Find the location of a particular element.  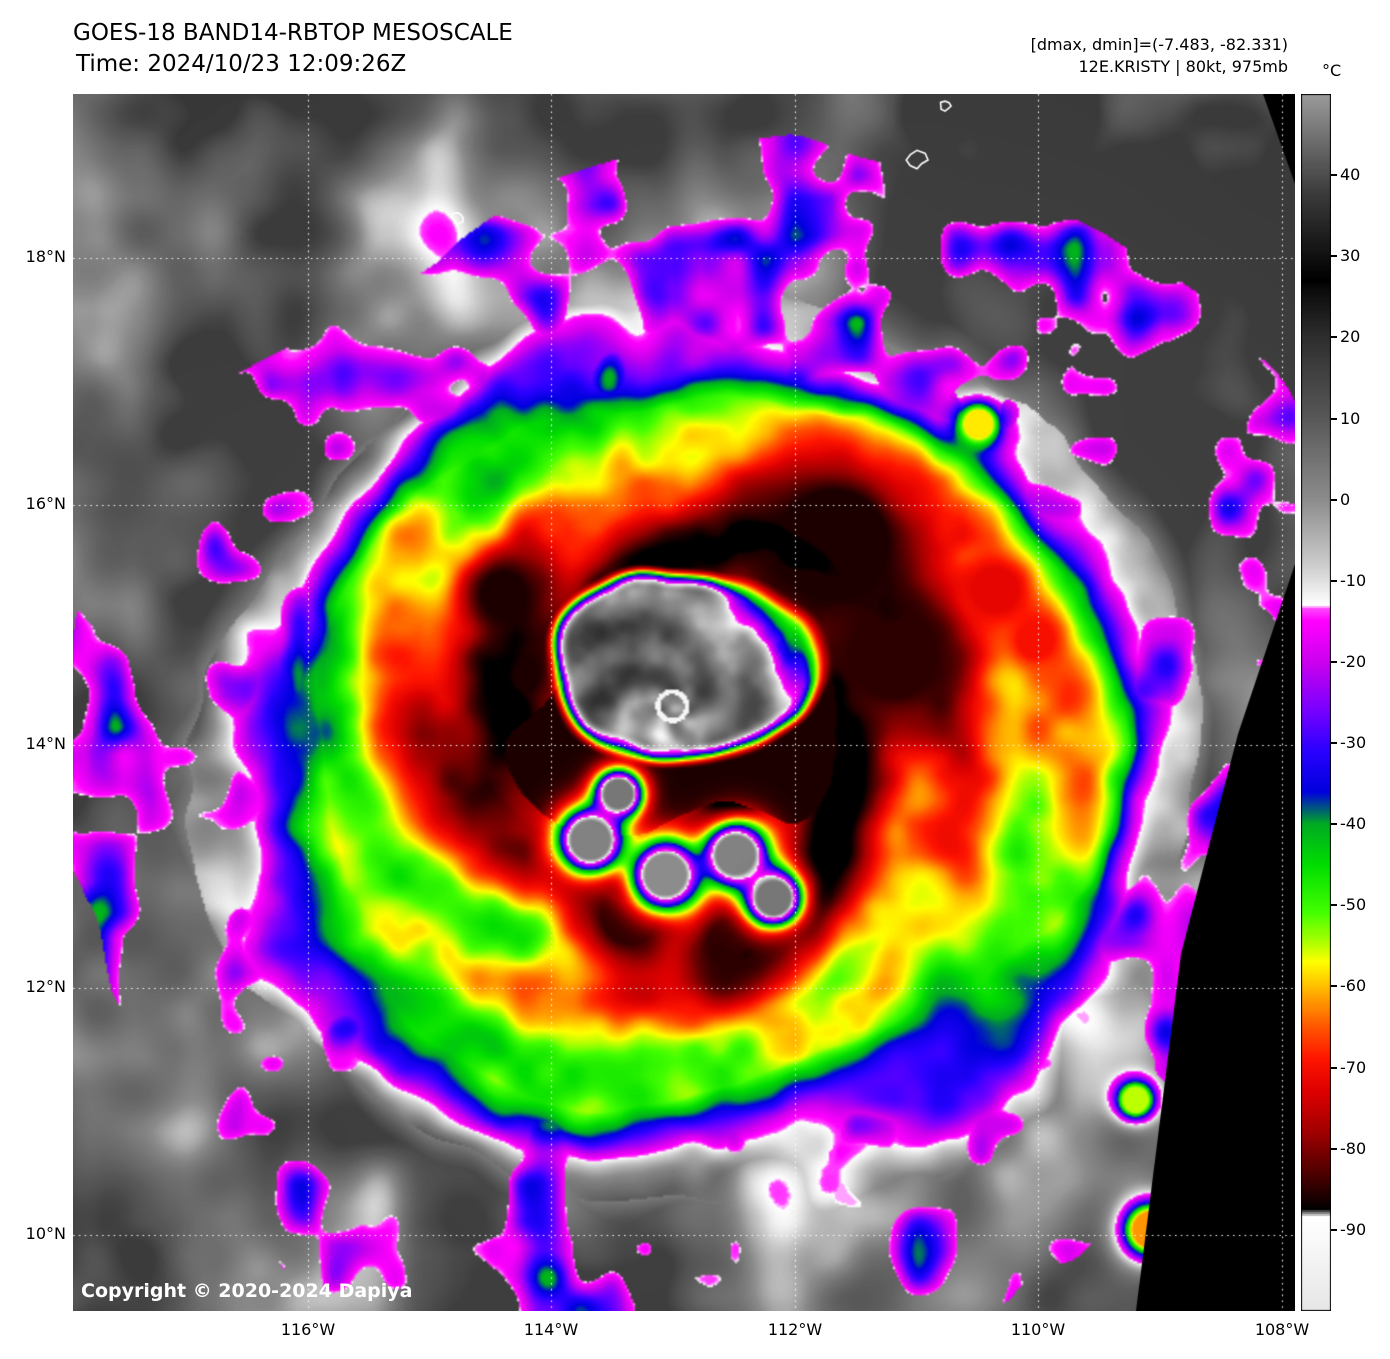

colorbar-tick-label: 0 is located at coordinates (1345, 499).